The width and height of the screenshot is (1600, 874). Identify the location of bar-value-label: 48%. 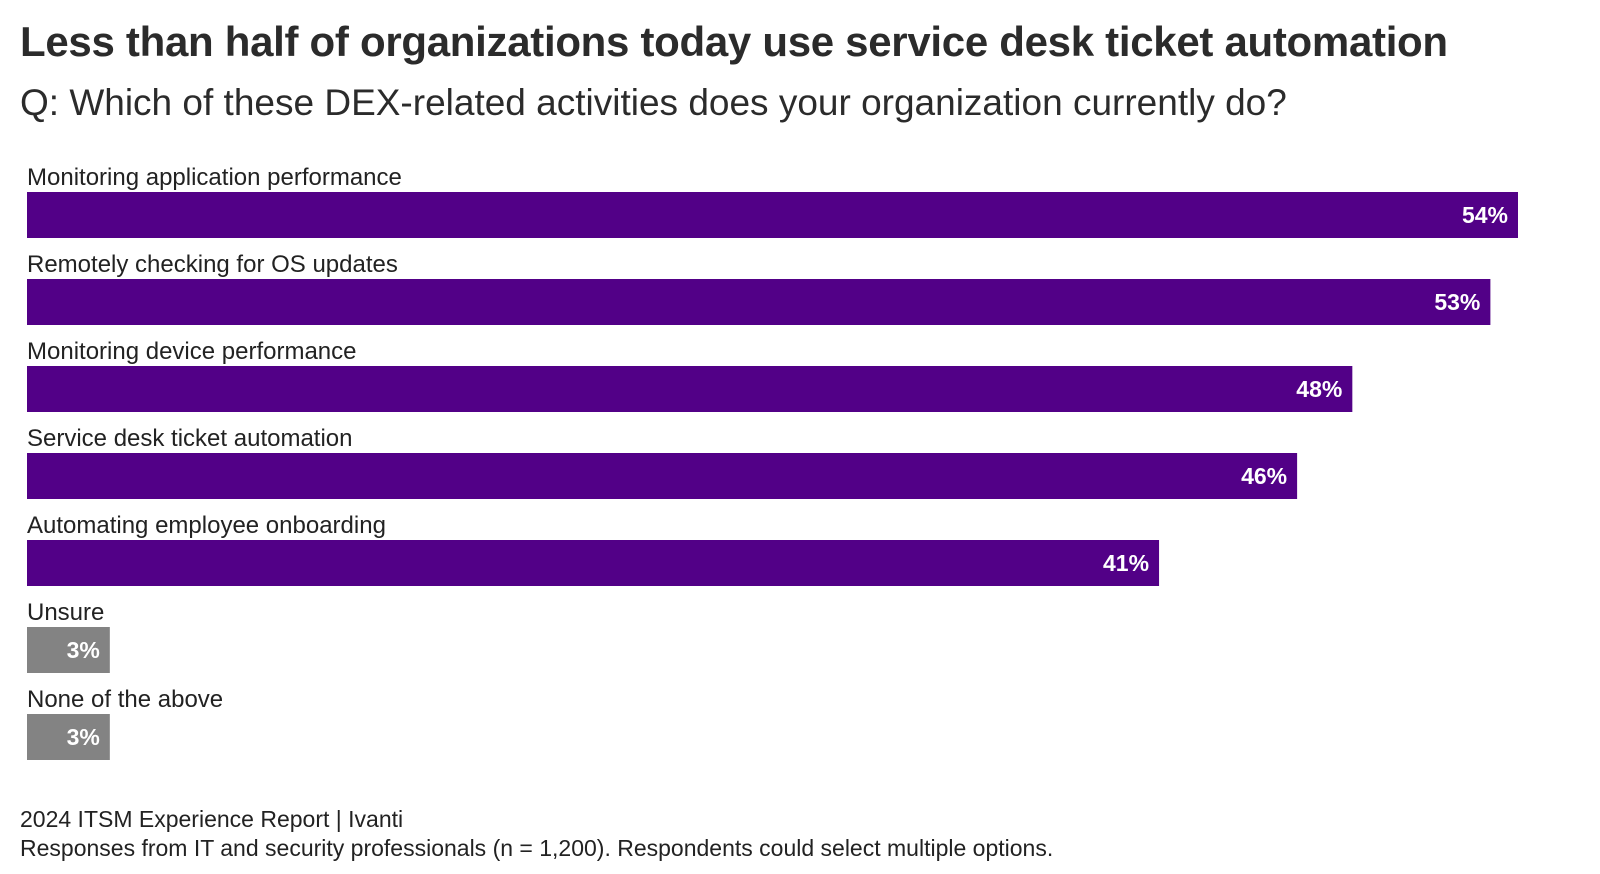
(1319, 389).